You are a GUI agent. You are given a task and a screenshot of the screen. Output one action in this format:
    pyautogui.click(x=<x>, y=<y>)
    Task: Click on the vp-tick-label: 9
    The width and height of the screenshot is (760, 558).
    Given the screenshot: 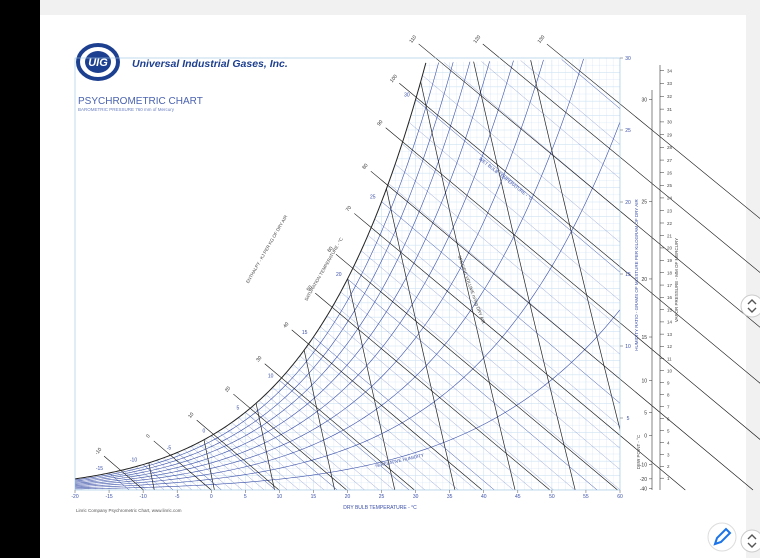 What is the action you would take?
    pyautogui.click(x=668, y=382)
    